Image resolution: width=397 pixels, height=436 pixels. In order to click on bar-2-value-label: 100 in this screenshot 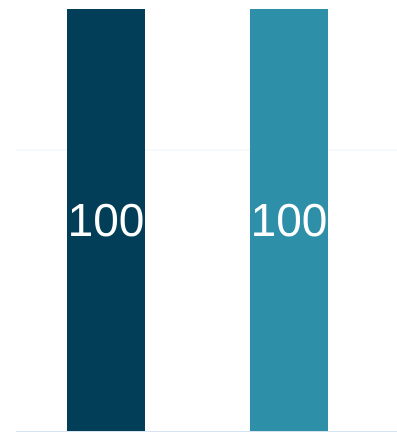, I will do `click(289, 220)`.